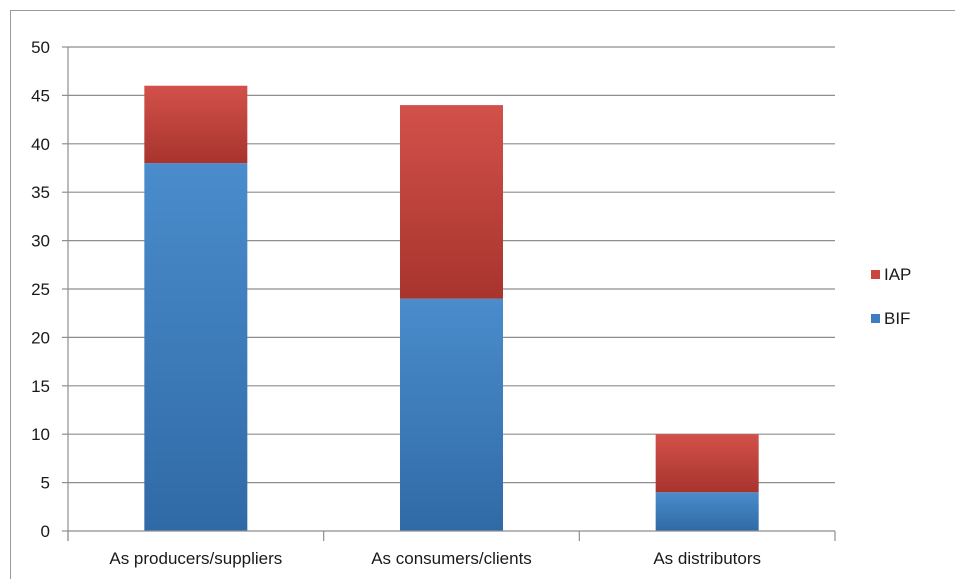 This screenshot has width=957, height=581. I want to click on y-tick-label: 25, so click(40, 289).